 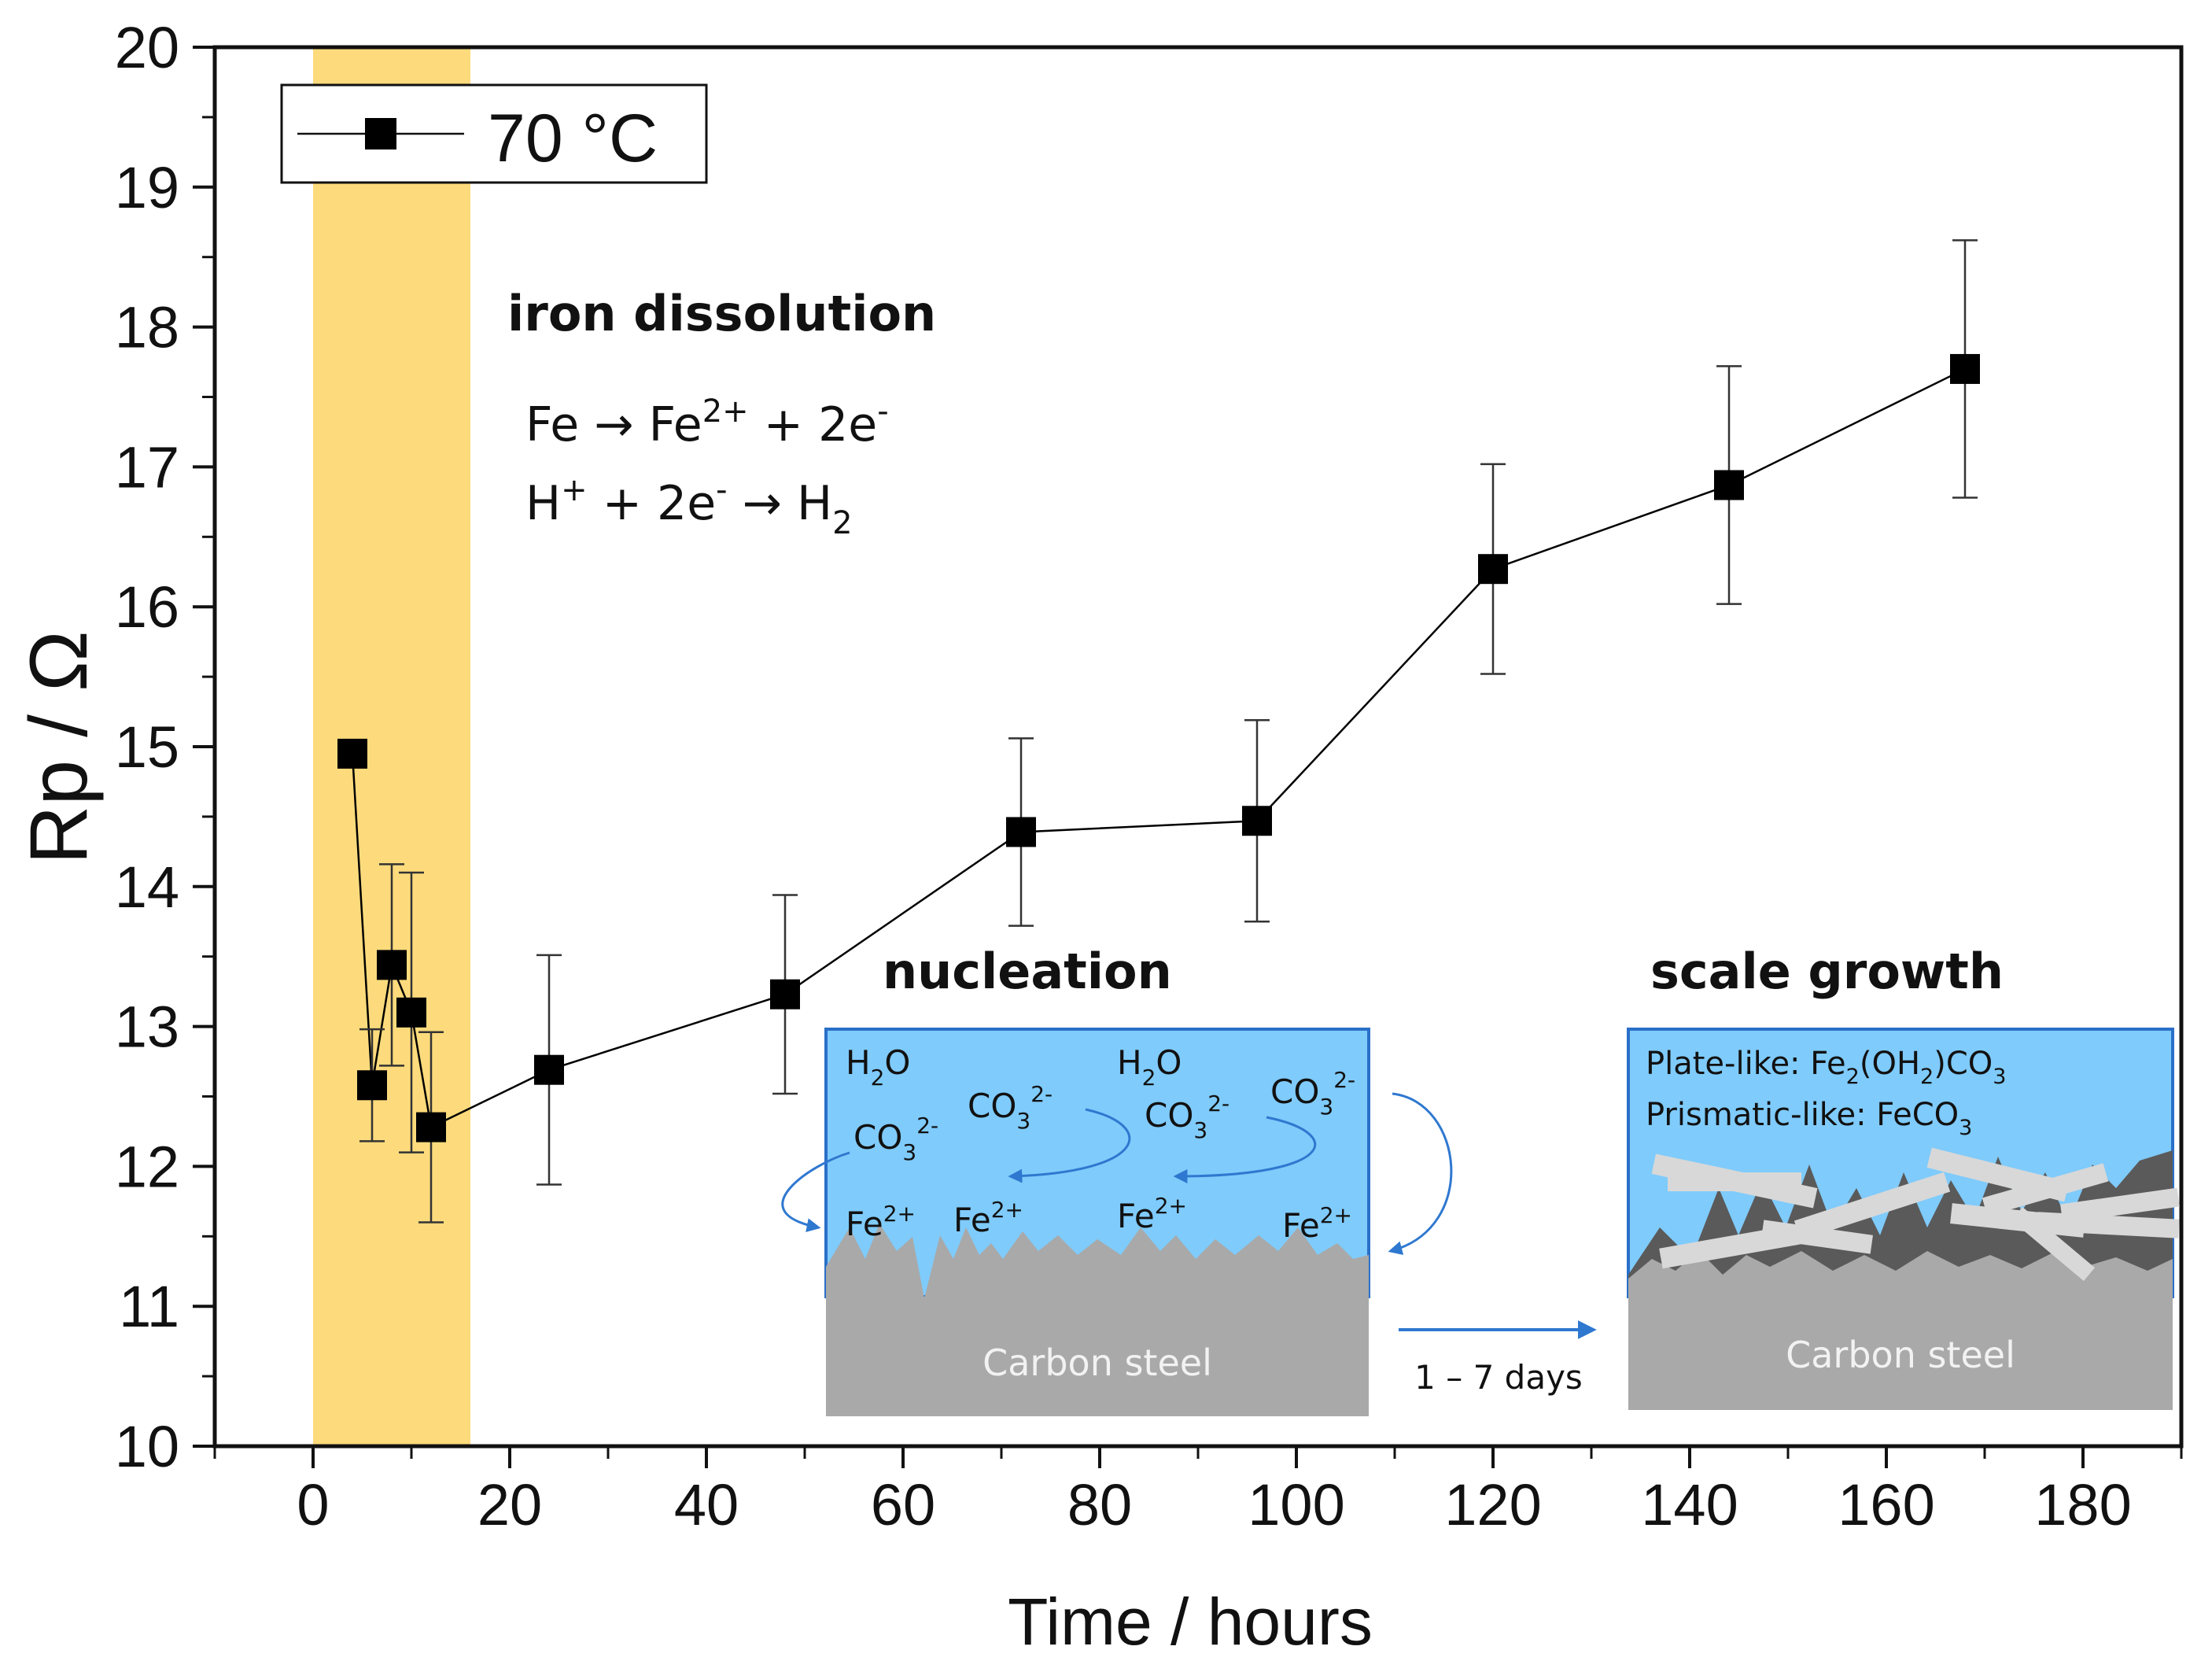 I want to click on x-tick-label: 60, so click(x=903, y=1504).